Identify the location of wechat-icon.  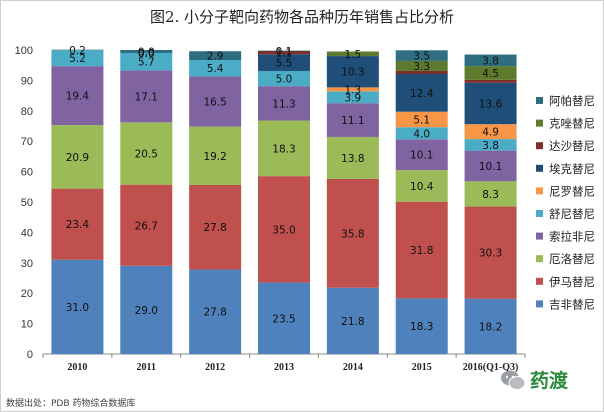
(513, 380).